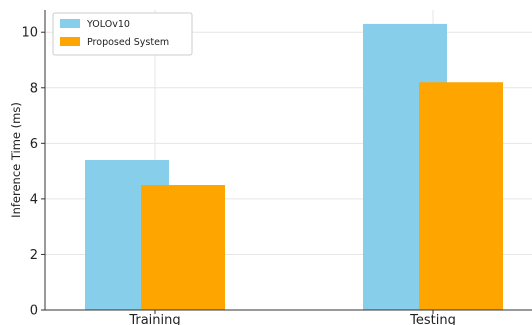  I want to click on y-tick-label: 8, so click(34, 88).